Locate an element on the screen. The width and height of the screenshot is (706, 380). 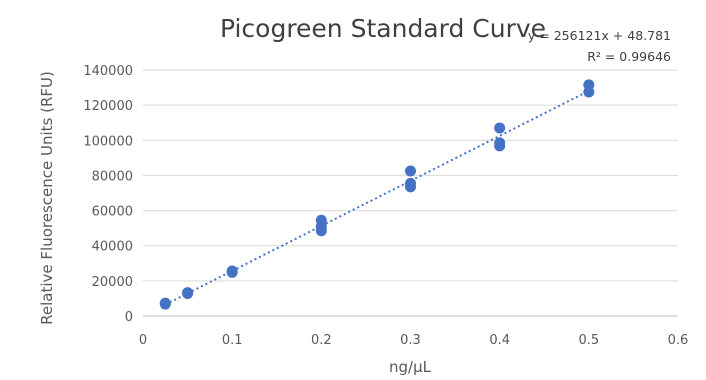
x-tick-label: 0.3 is located at coordinates (410, 340).